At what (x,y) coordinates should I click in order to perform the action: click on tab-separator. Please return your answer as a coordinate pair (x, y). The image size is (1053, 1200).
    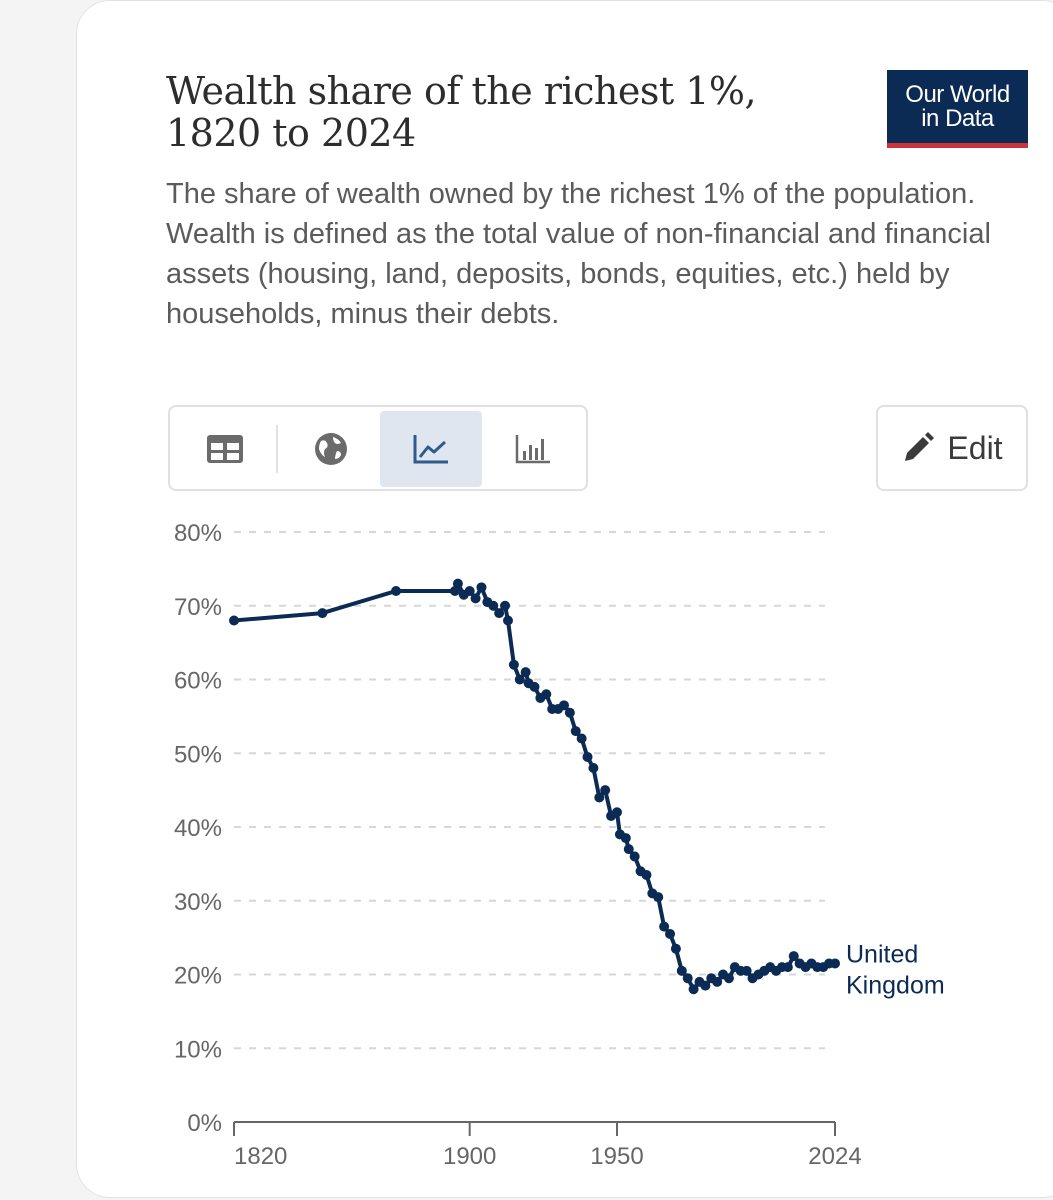
    Looking at the image, I should click on (277, 449).